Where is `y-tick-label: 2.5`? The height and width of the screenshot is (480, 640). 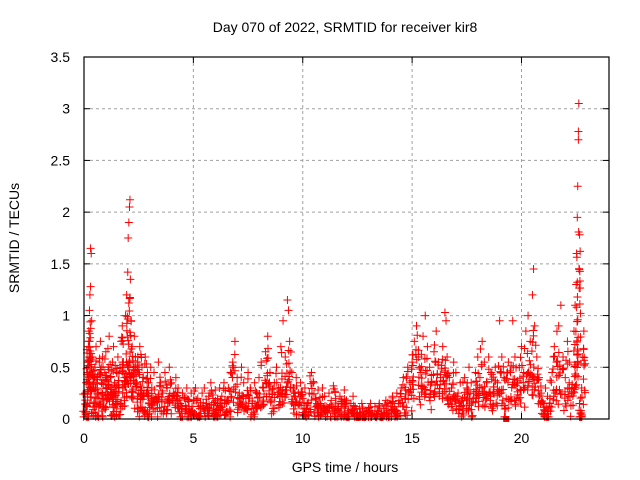
y-tick-label: 2.5 is located at coordinates (61, 160).